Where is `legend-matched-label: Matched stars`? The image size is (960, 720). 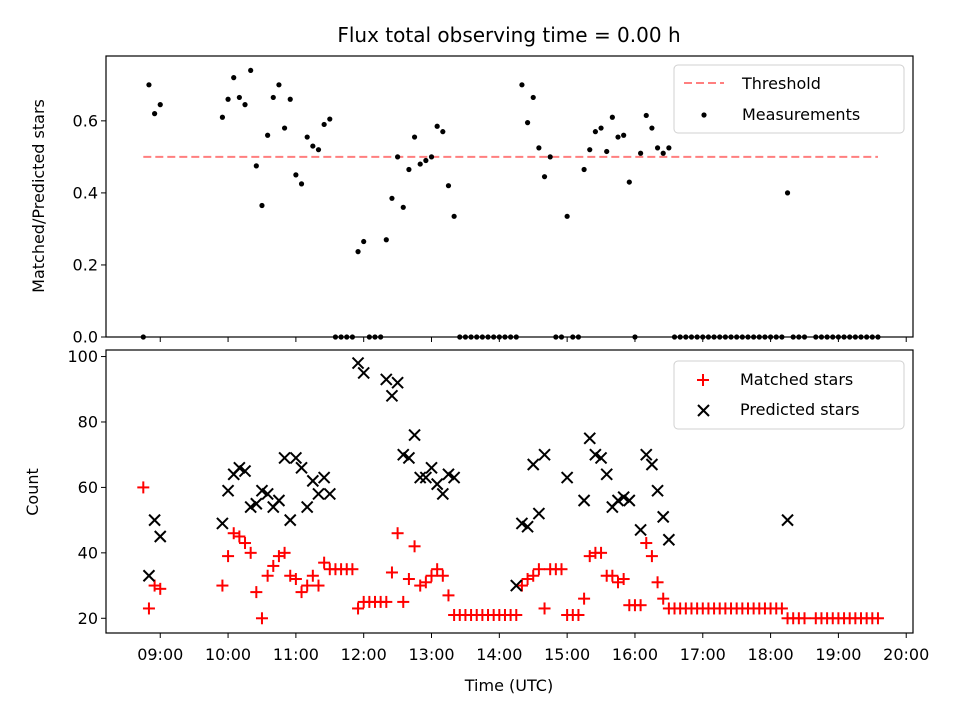 legend-matched-label: Matched stars is located at coordinates (796, 379).